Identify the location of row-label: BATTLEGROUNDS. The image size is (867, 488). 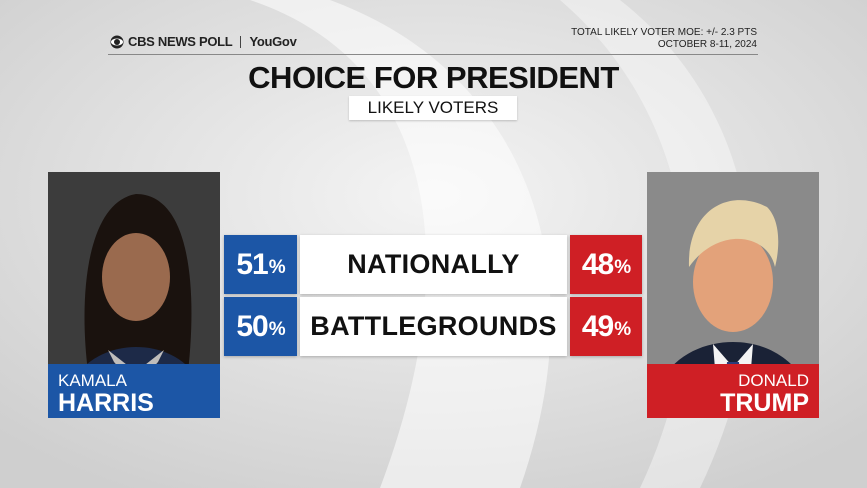
(433, 326).